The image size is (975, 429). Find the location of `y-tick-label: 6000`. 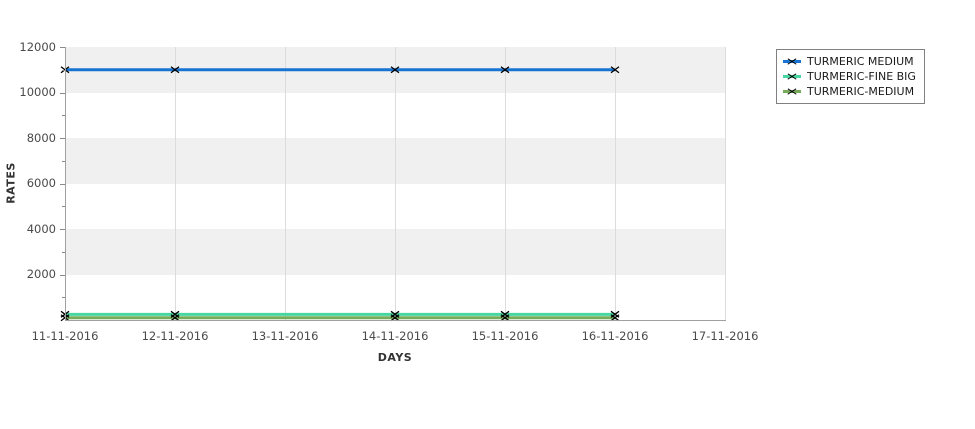

y-tick-label: 6000 is located at coordinates (41, 183).